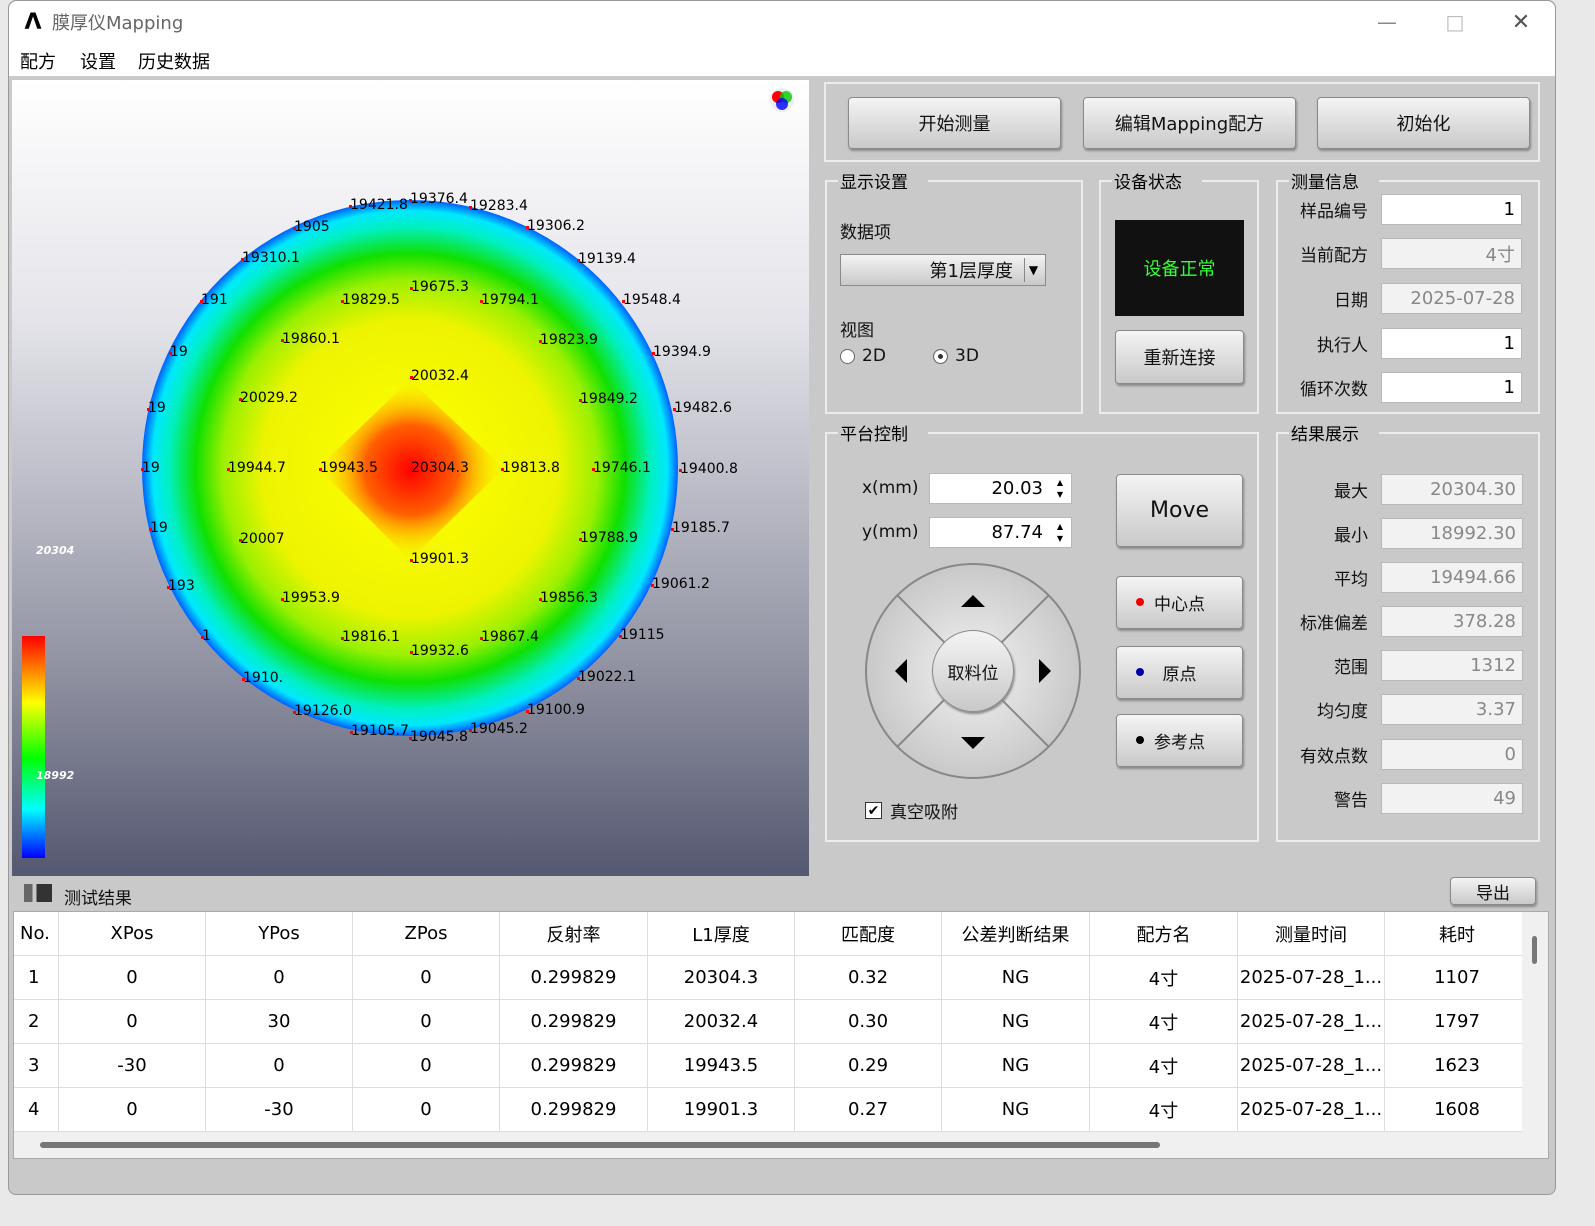  I want to click on field-label: 当前配方, so click(1334, 255).